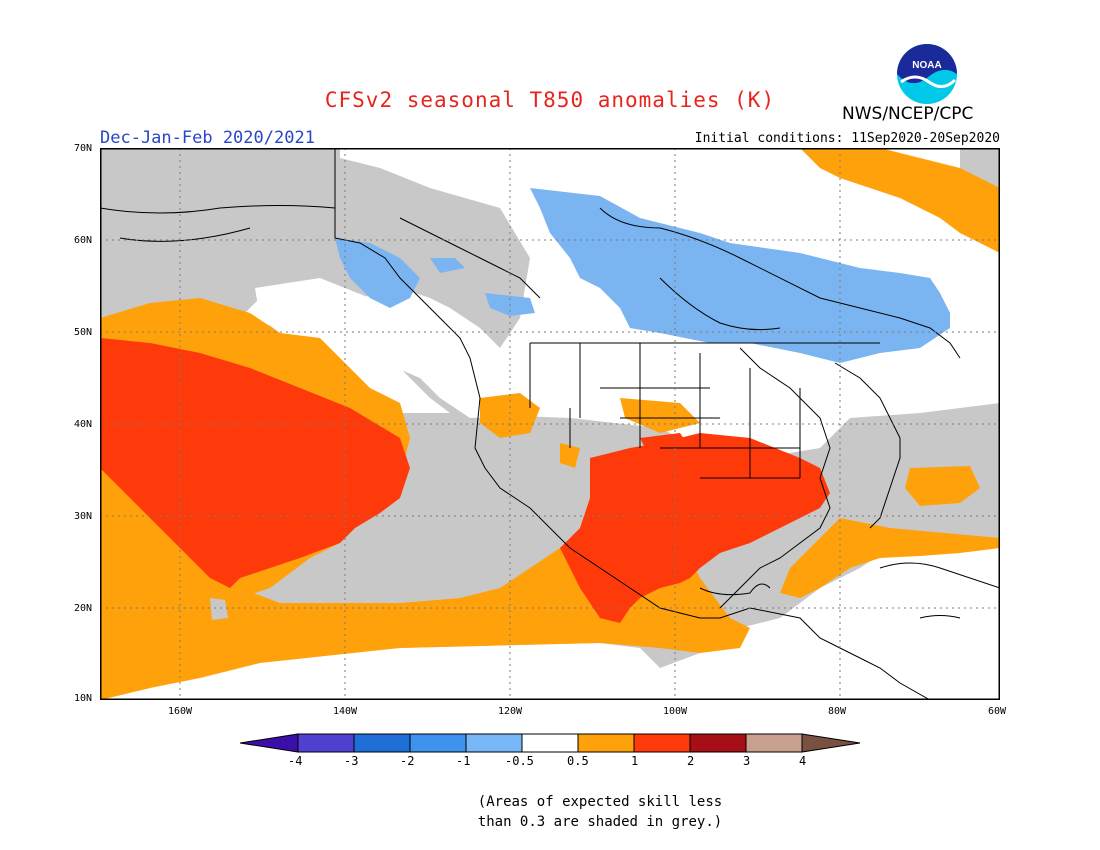 This screenshot has width=1100, height=850. Describe the element at coordinates (847, 138) in the screenshot. I see `initial-conditions-label: Initial conditions: 11Sep2020-20Sep2020` at that location.